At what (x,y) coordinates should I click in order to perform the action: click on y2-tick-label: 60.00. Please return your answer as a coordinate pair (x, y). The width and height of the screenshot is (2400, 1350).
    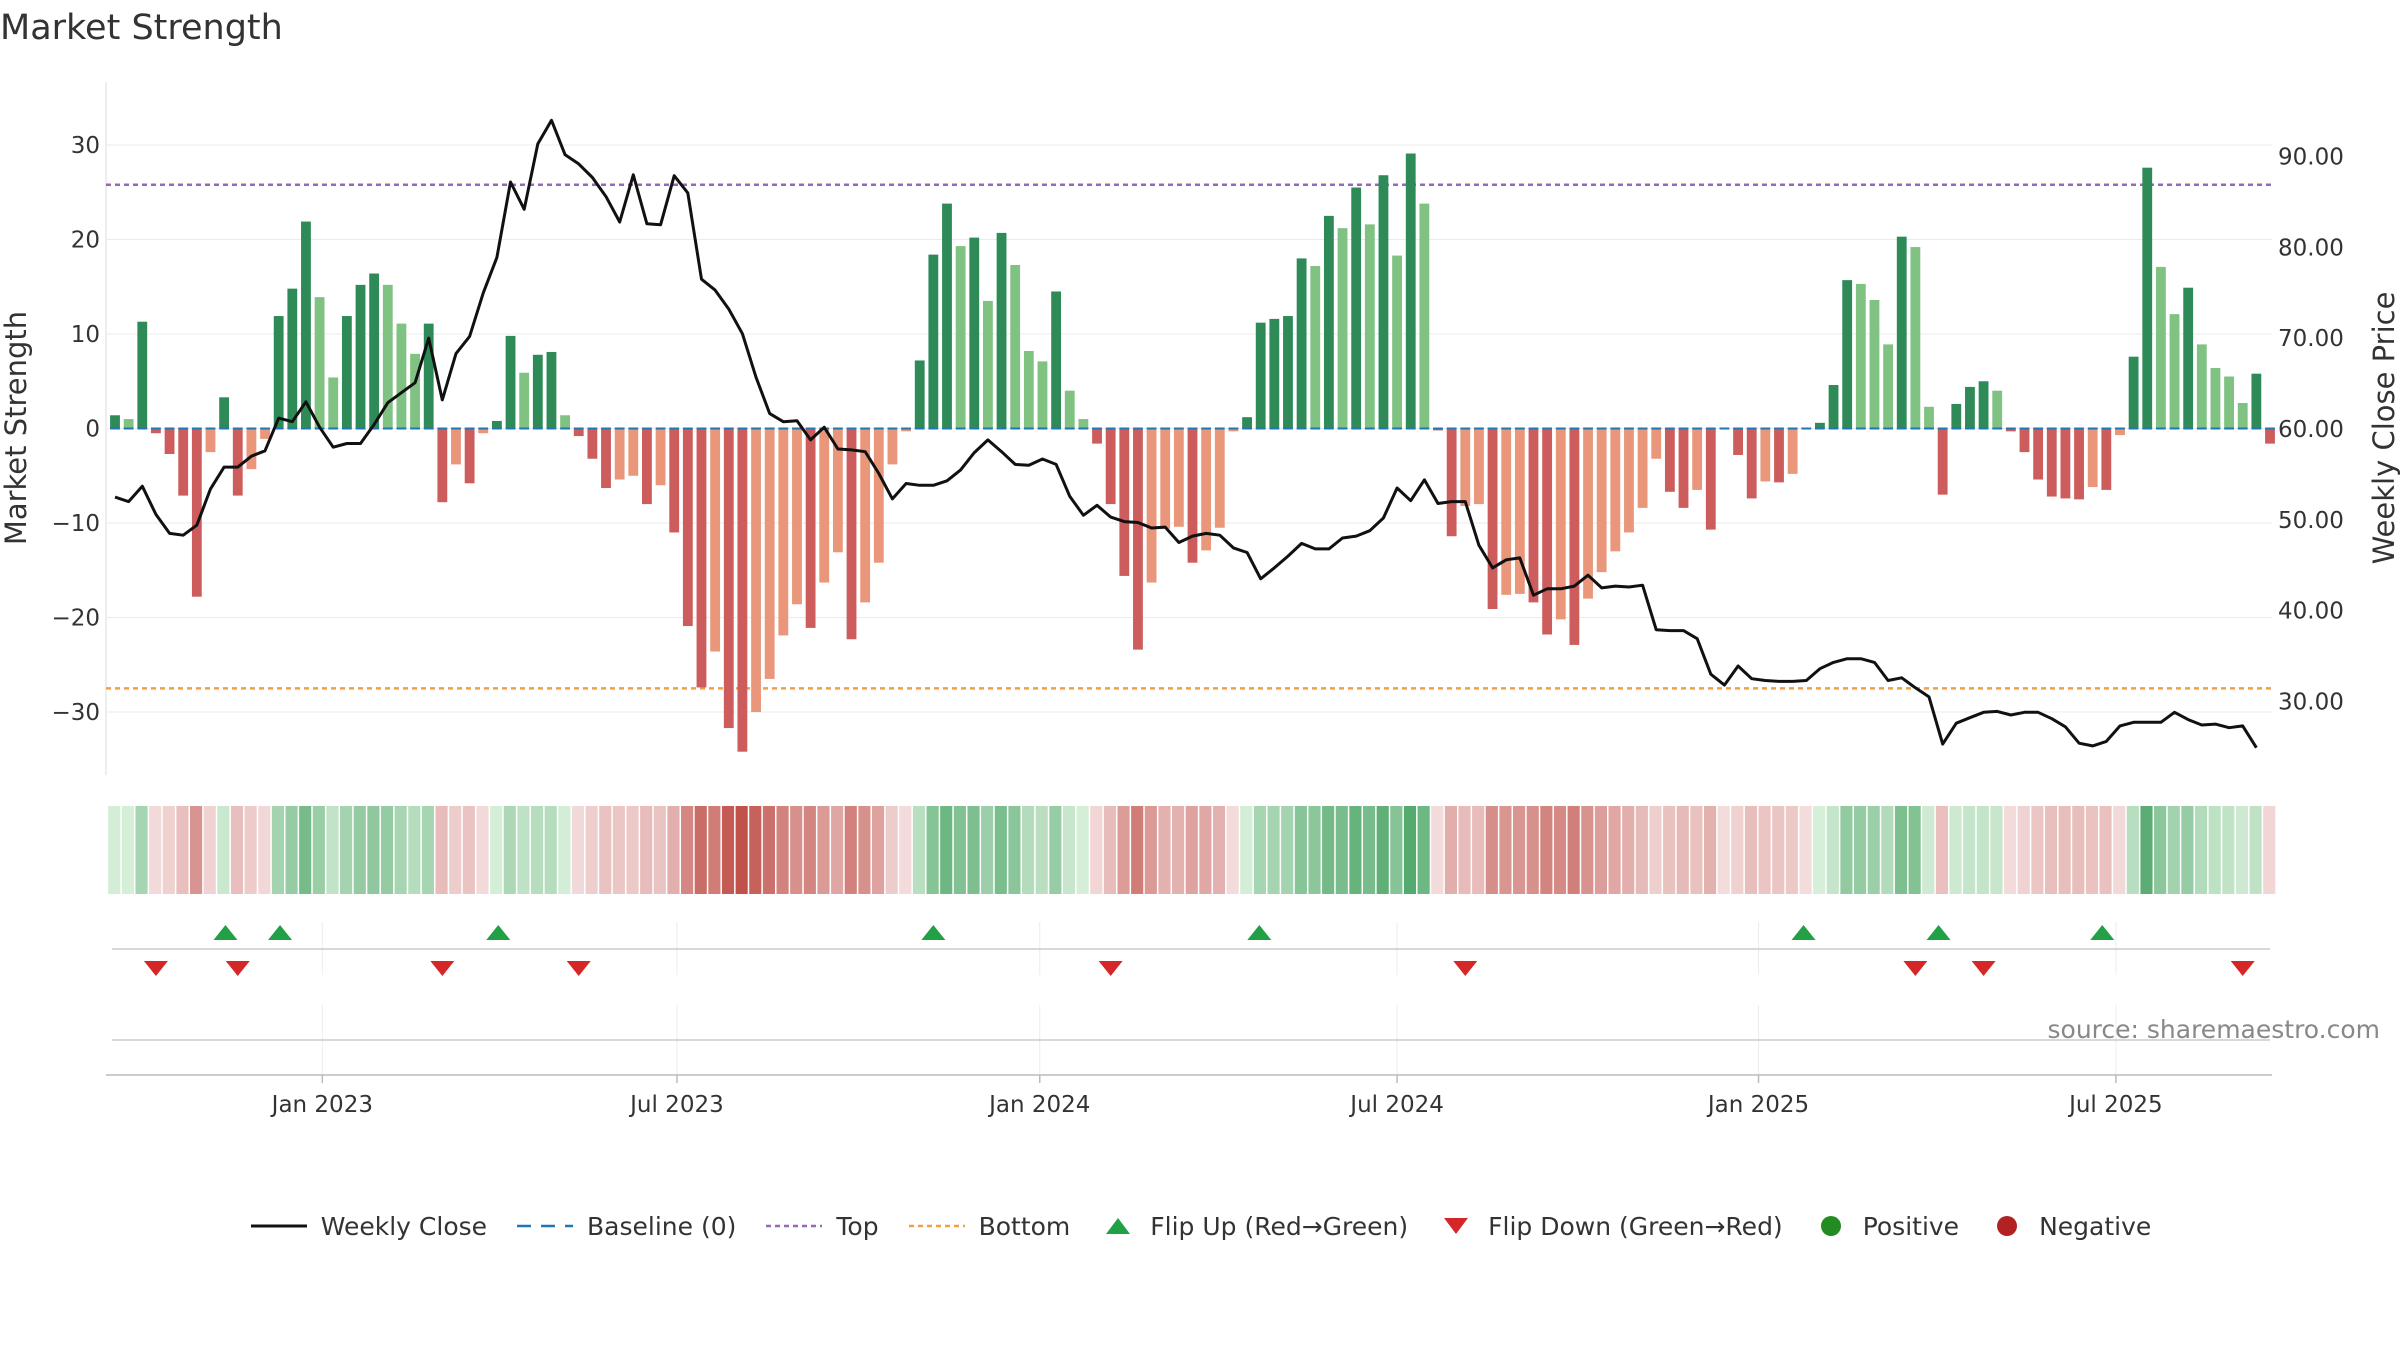
    Looking at the image, I should click on (2311, 430).